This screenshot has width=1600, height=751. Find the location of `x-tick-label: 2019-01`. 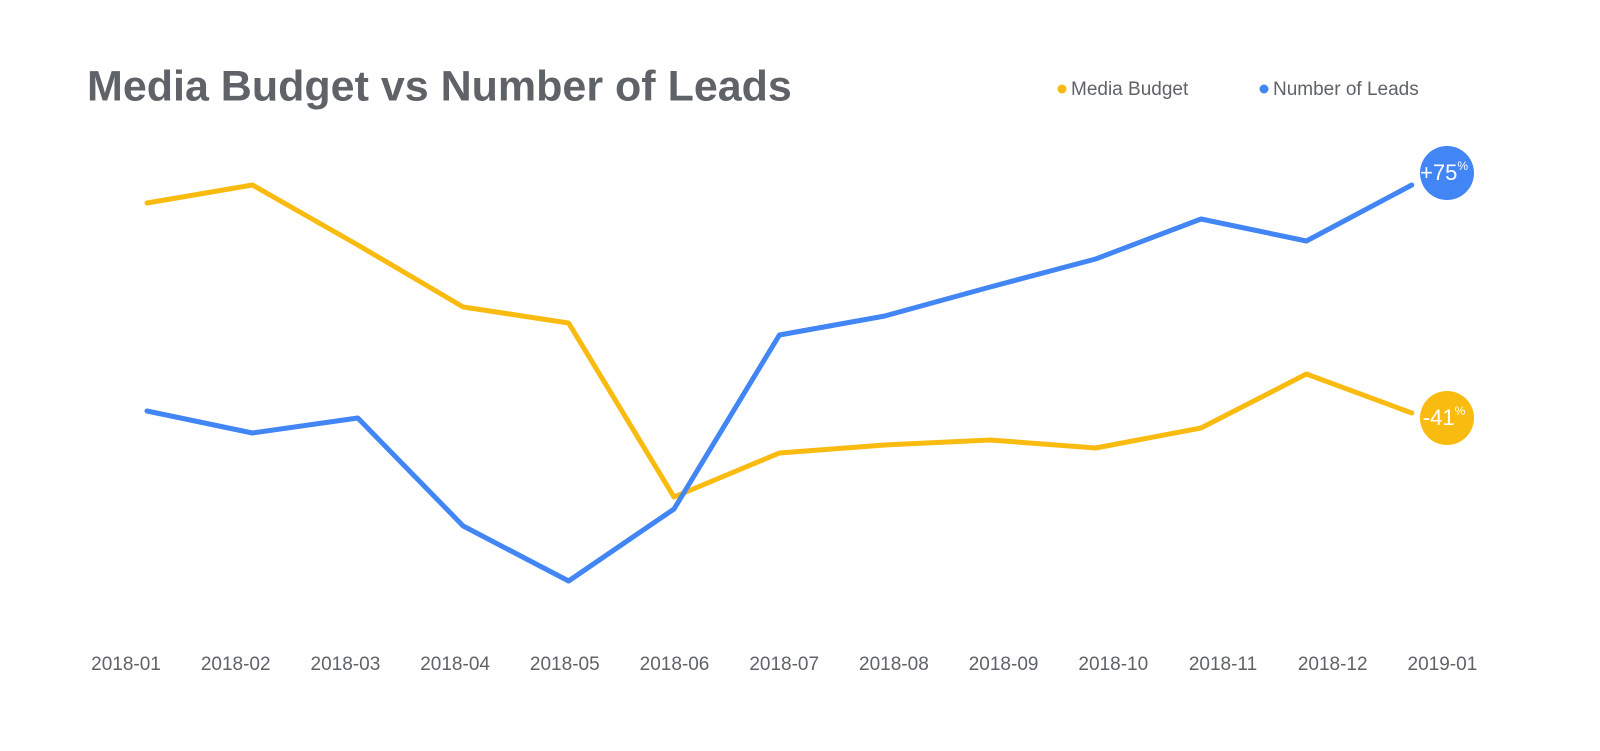

x-tick-label: 2019-01 is located at coordinates (1443, 664).